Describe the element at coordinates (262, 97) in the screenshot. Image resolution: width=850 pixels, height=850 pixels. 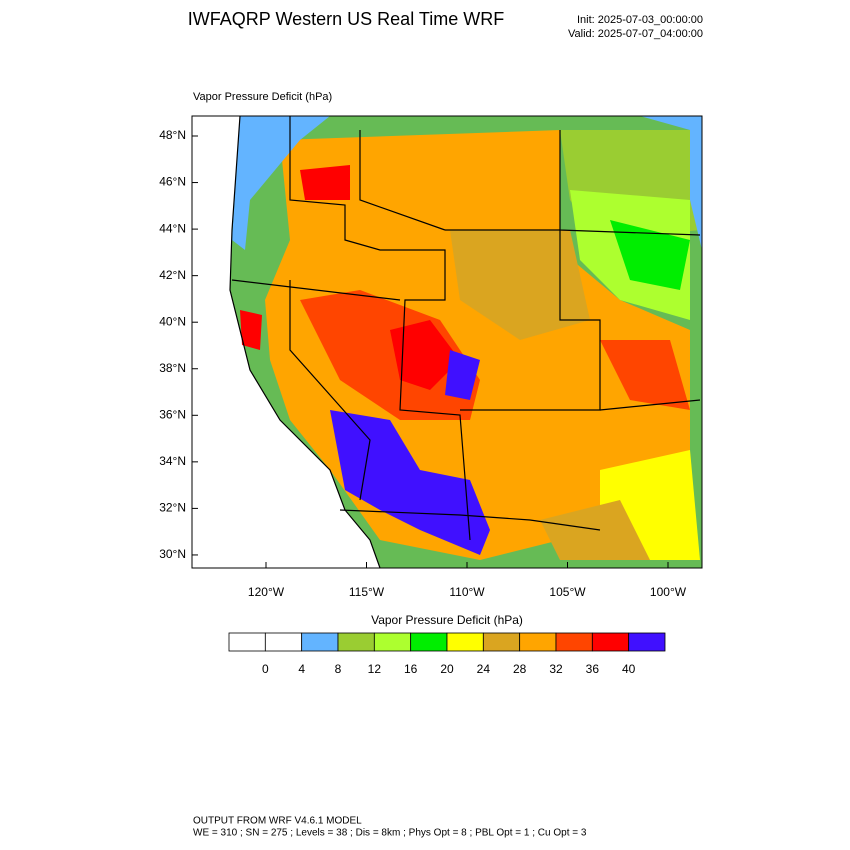
I see `map-label: Vapor Pressure Deficit (hPa)` at that location.